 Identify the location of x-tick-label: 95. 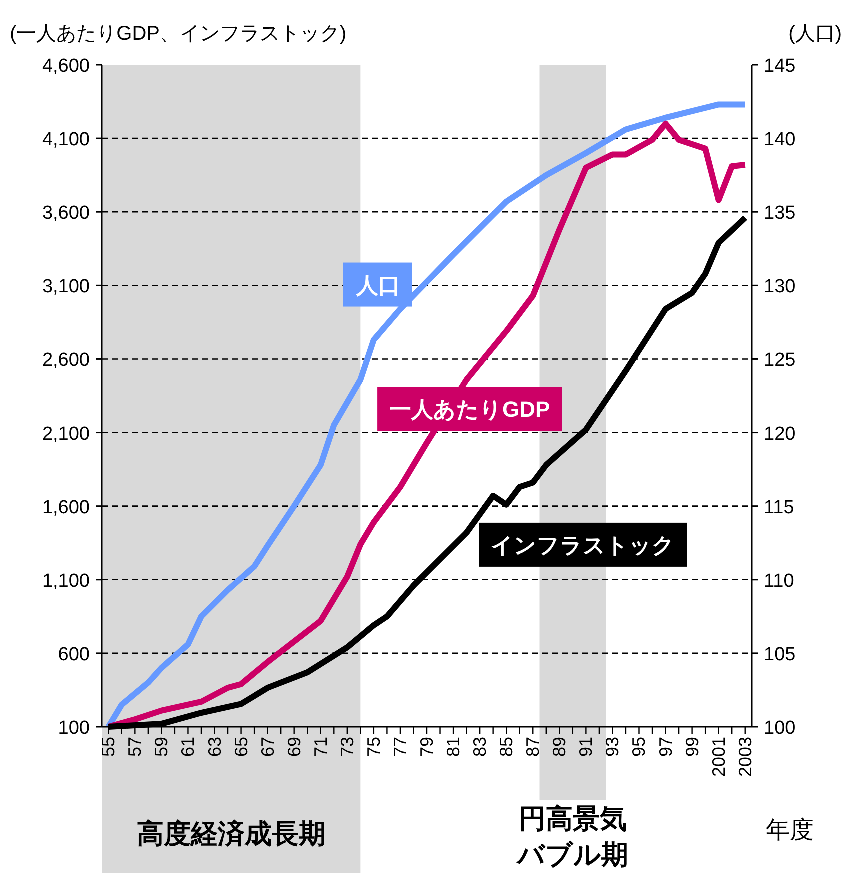
(639, 747).